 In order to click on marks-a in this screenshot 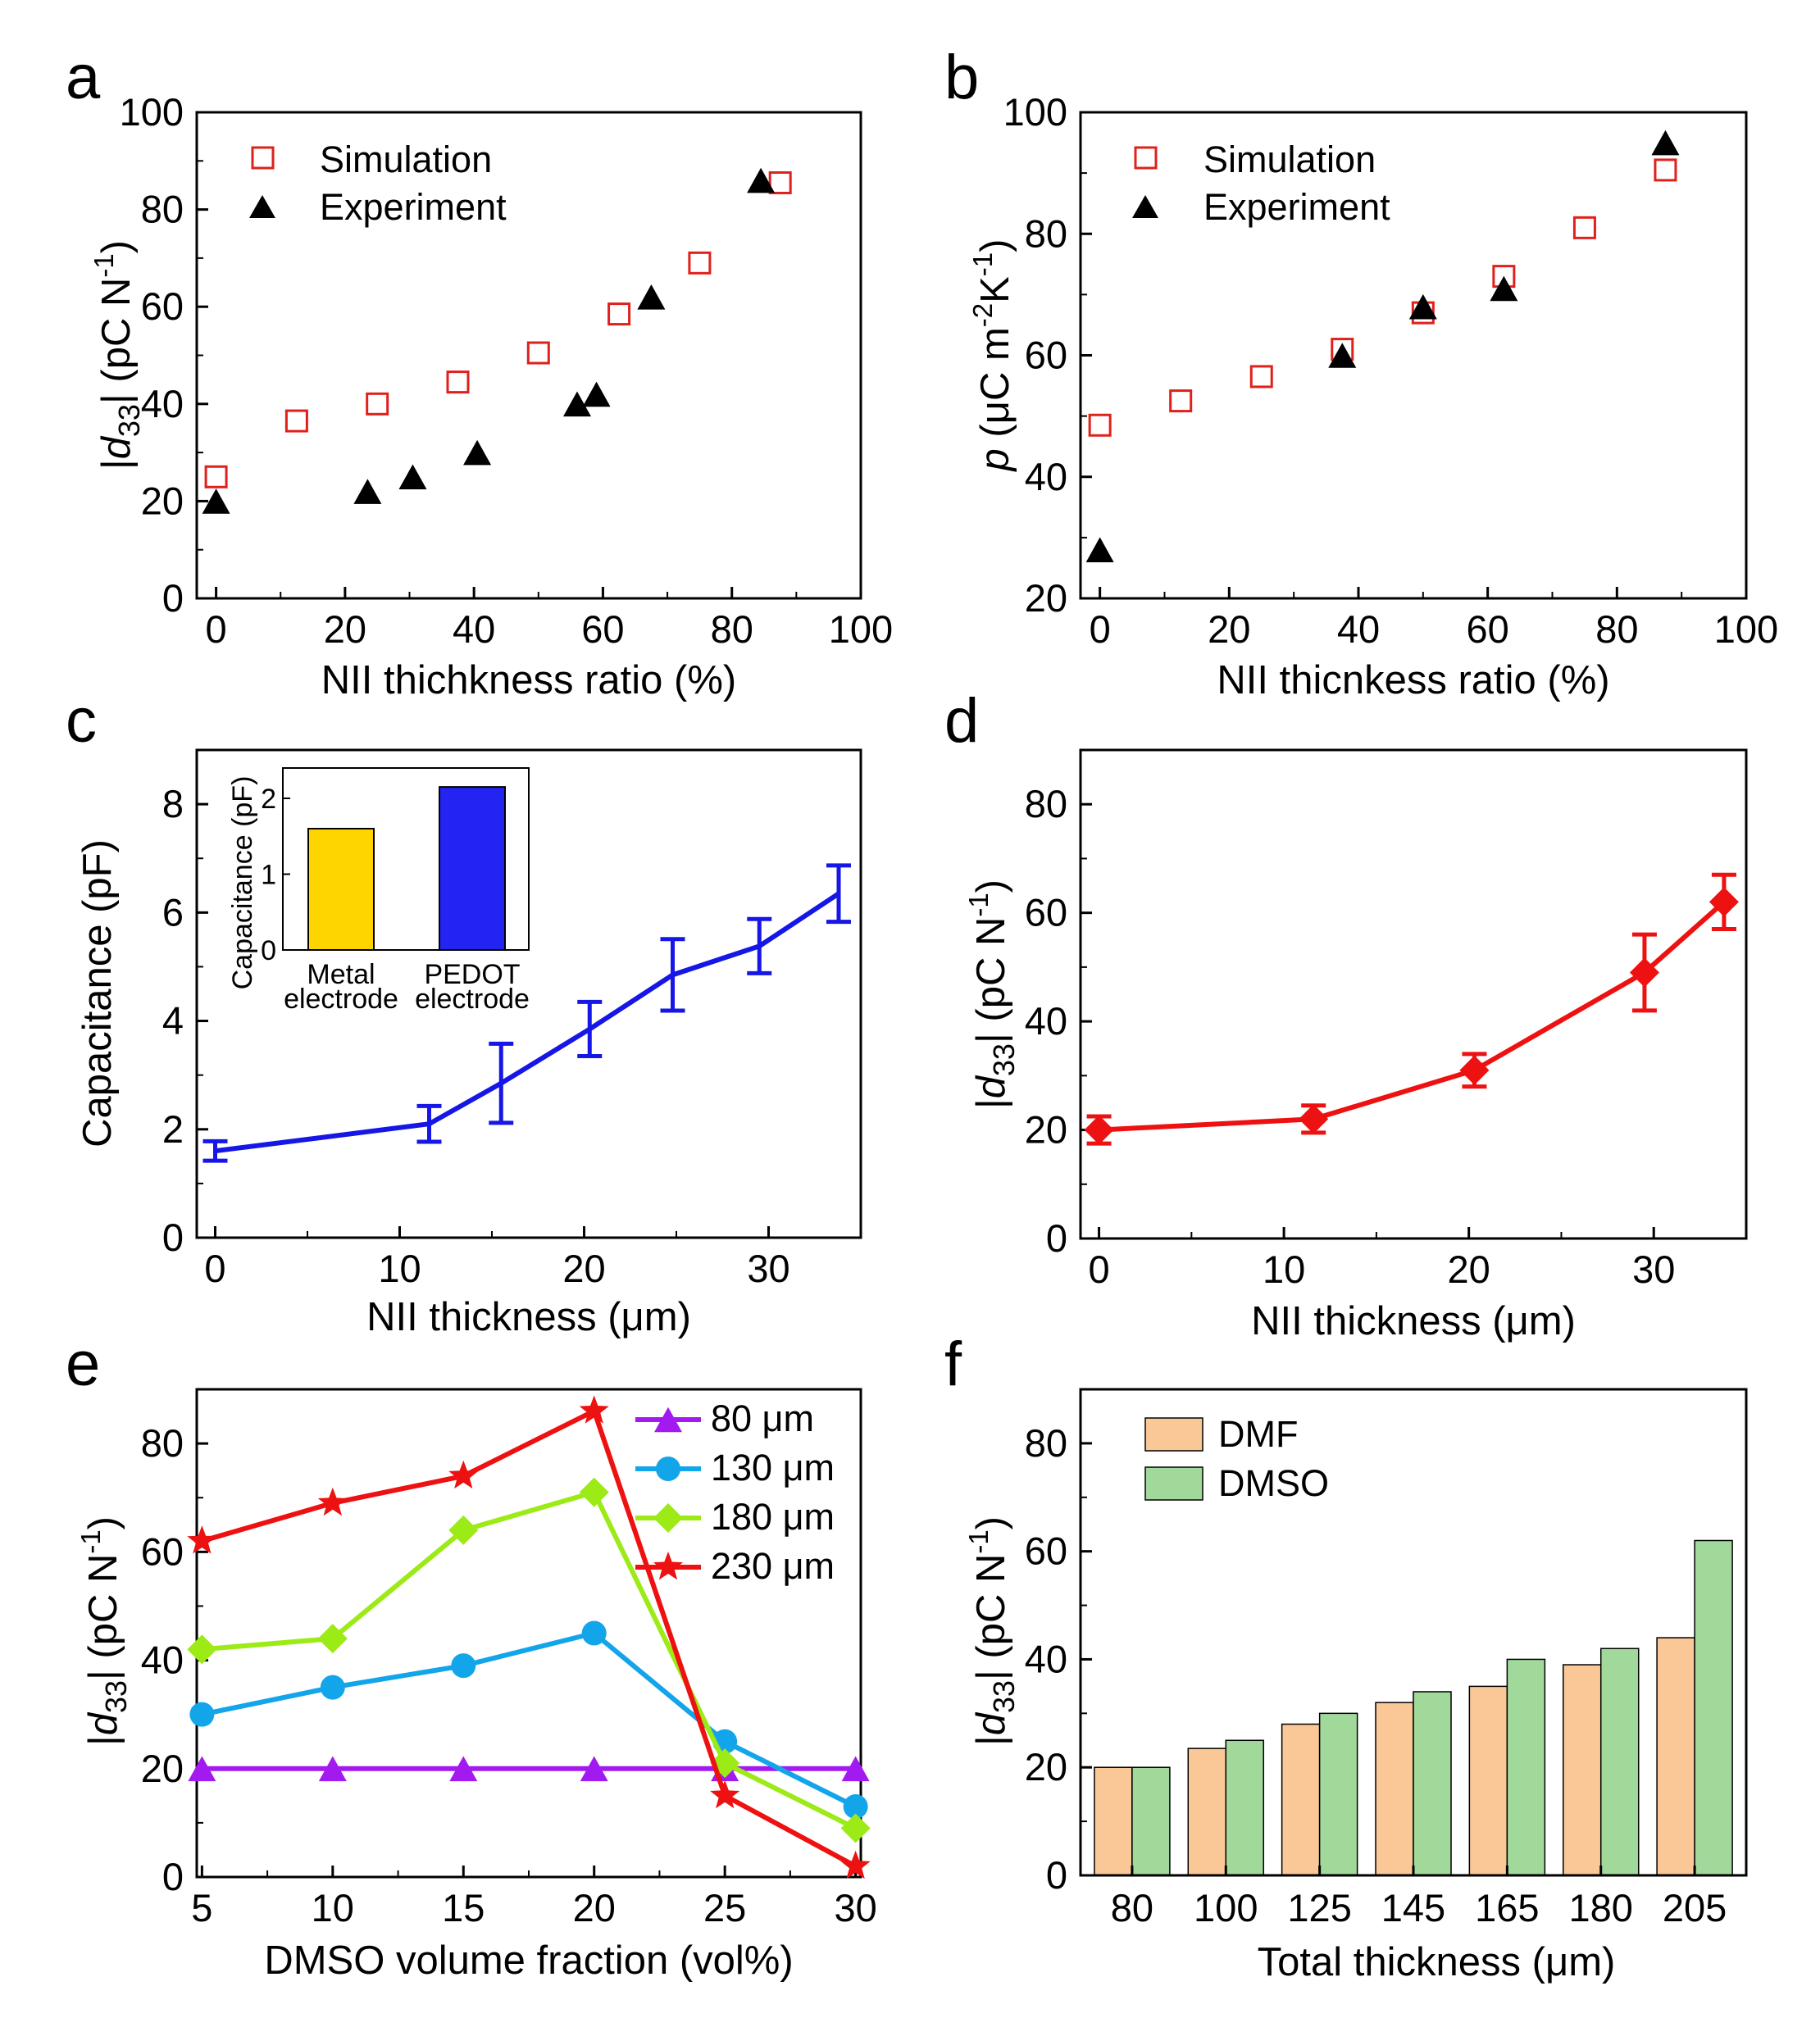, I will do `click(497, 340)`.